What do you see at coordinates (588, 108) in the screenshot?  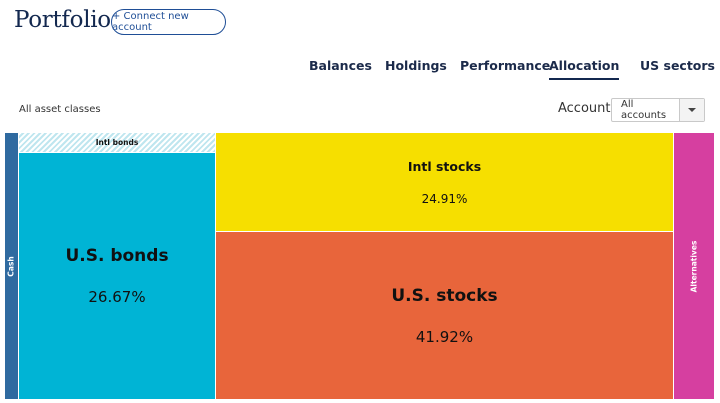 I see `accounts-label: Accounts` at bounding box center [588, 108].